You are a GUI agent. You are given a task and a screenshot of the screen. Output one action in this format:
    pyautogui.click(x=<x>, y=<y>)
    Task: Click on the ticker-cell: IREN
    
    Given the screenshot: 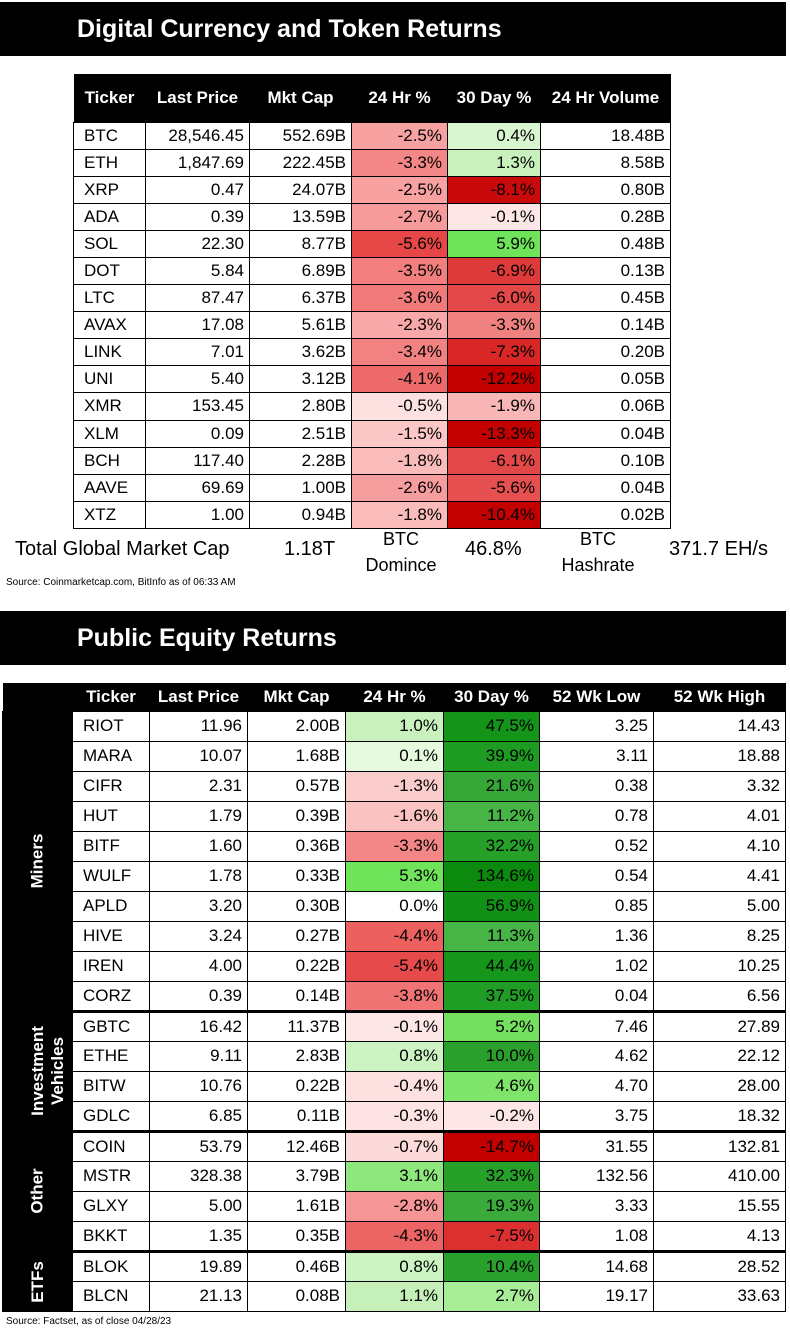 What is the action you would take?
    pyautogui.click(x=111, y=966)
    